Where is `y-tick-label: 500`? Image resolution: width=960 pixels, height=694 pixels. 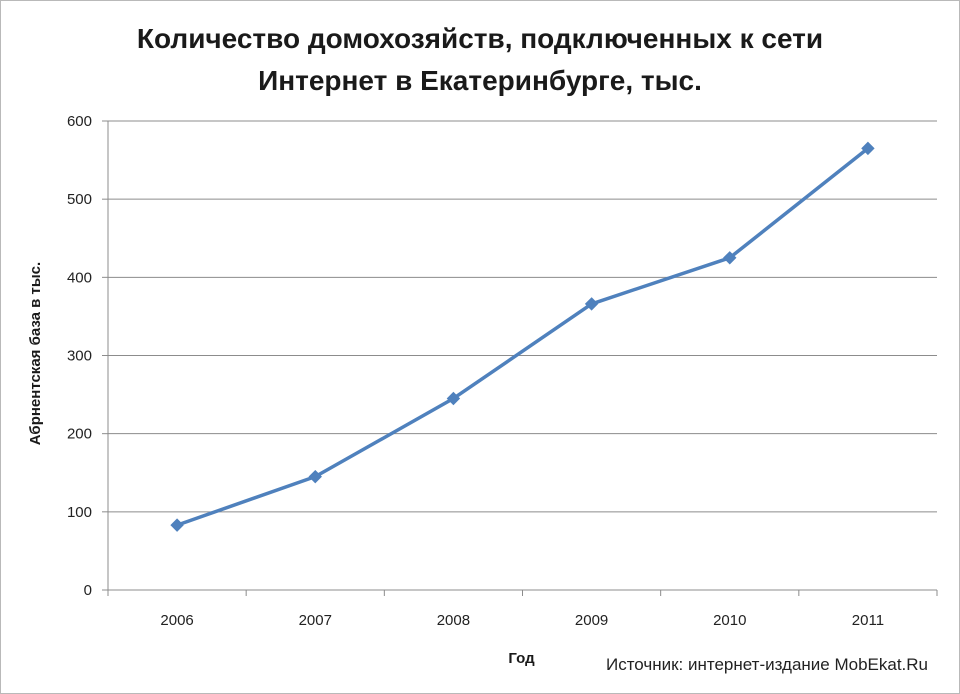
y-tick-label: 500 is located at coordinates (79, 199).